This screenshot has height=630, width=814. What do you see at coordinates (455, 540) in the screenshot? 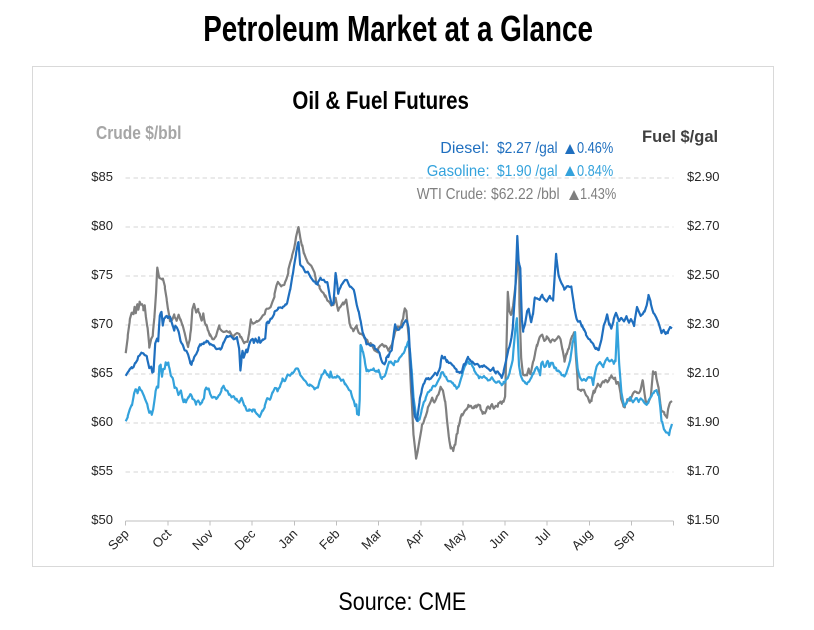
I see `svg-text: May` at bounding box center [455, 540].